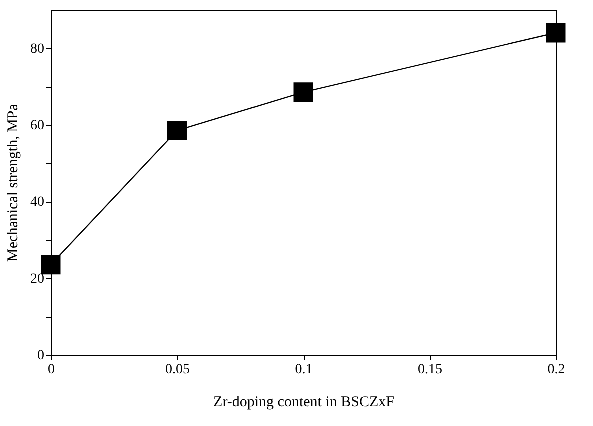  I want to click on x-tick-label: 0, so click(51, 370).